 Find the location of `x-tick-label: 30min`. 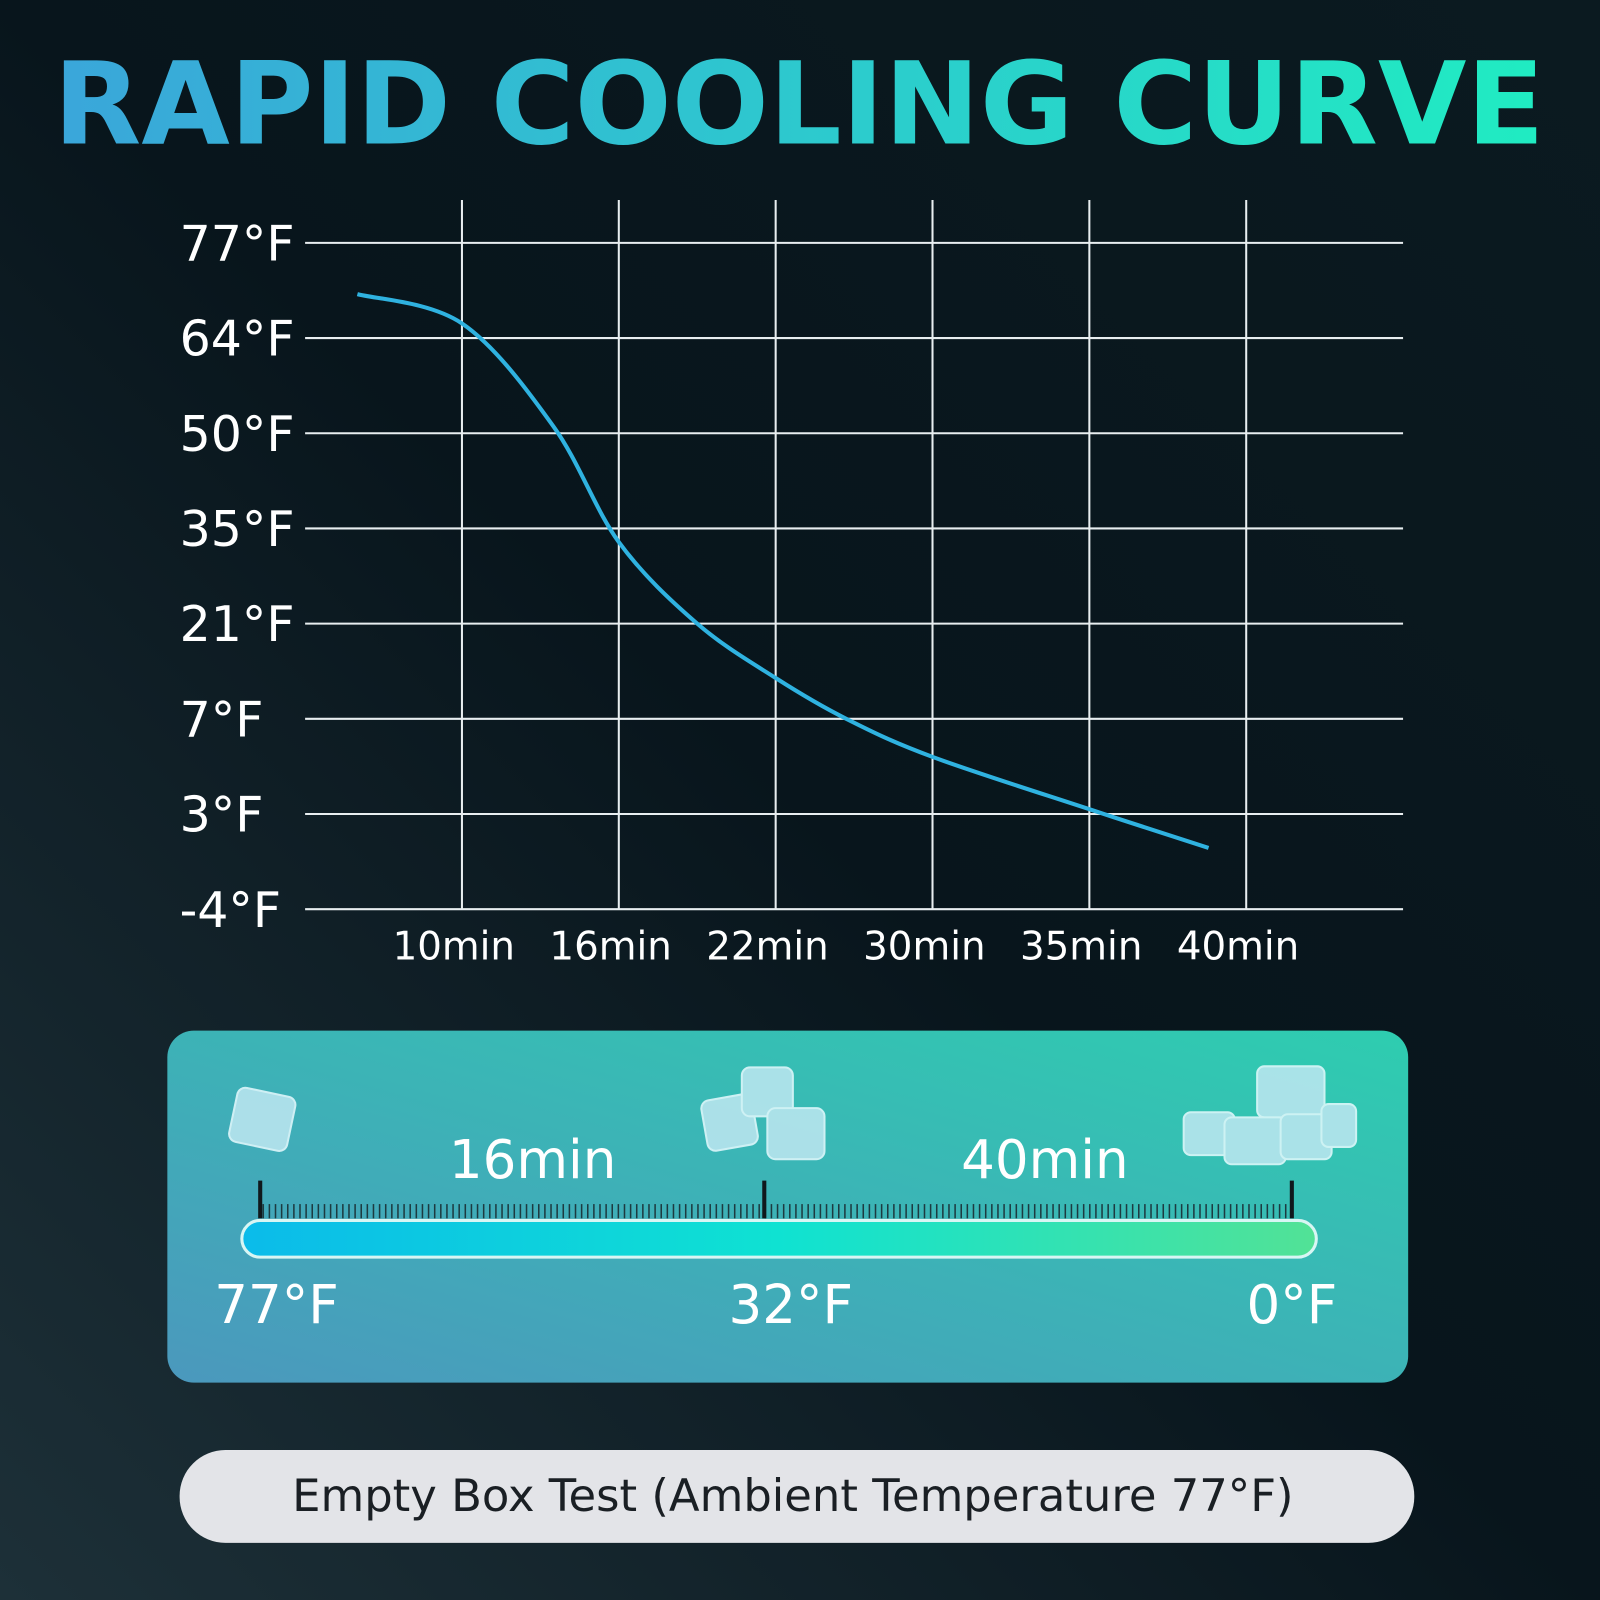

x-tick-label: 30min is located at coordinates (924, 946).